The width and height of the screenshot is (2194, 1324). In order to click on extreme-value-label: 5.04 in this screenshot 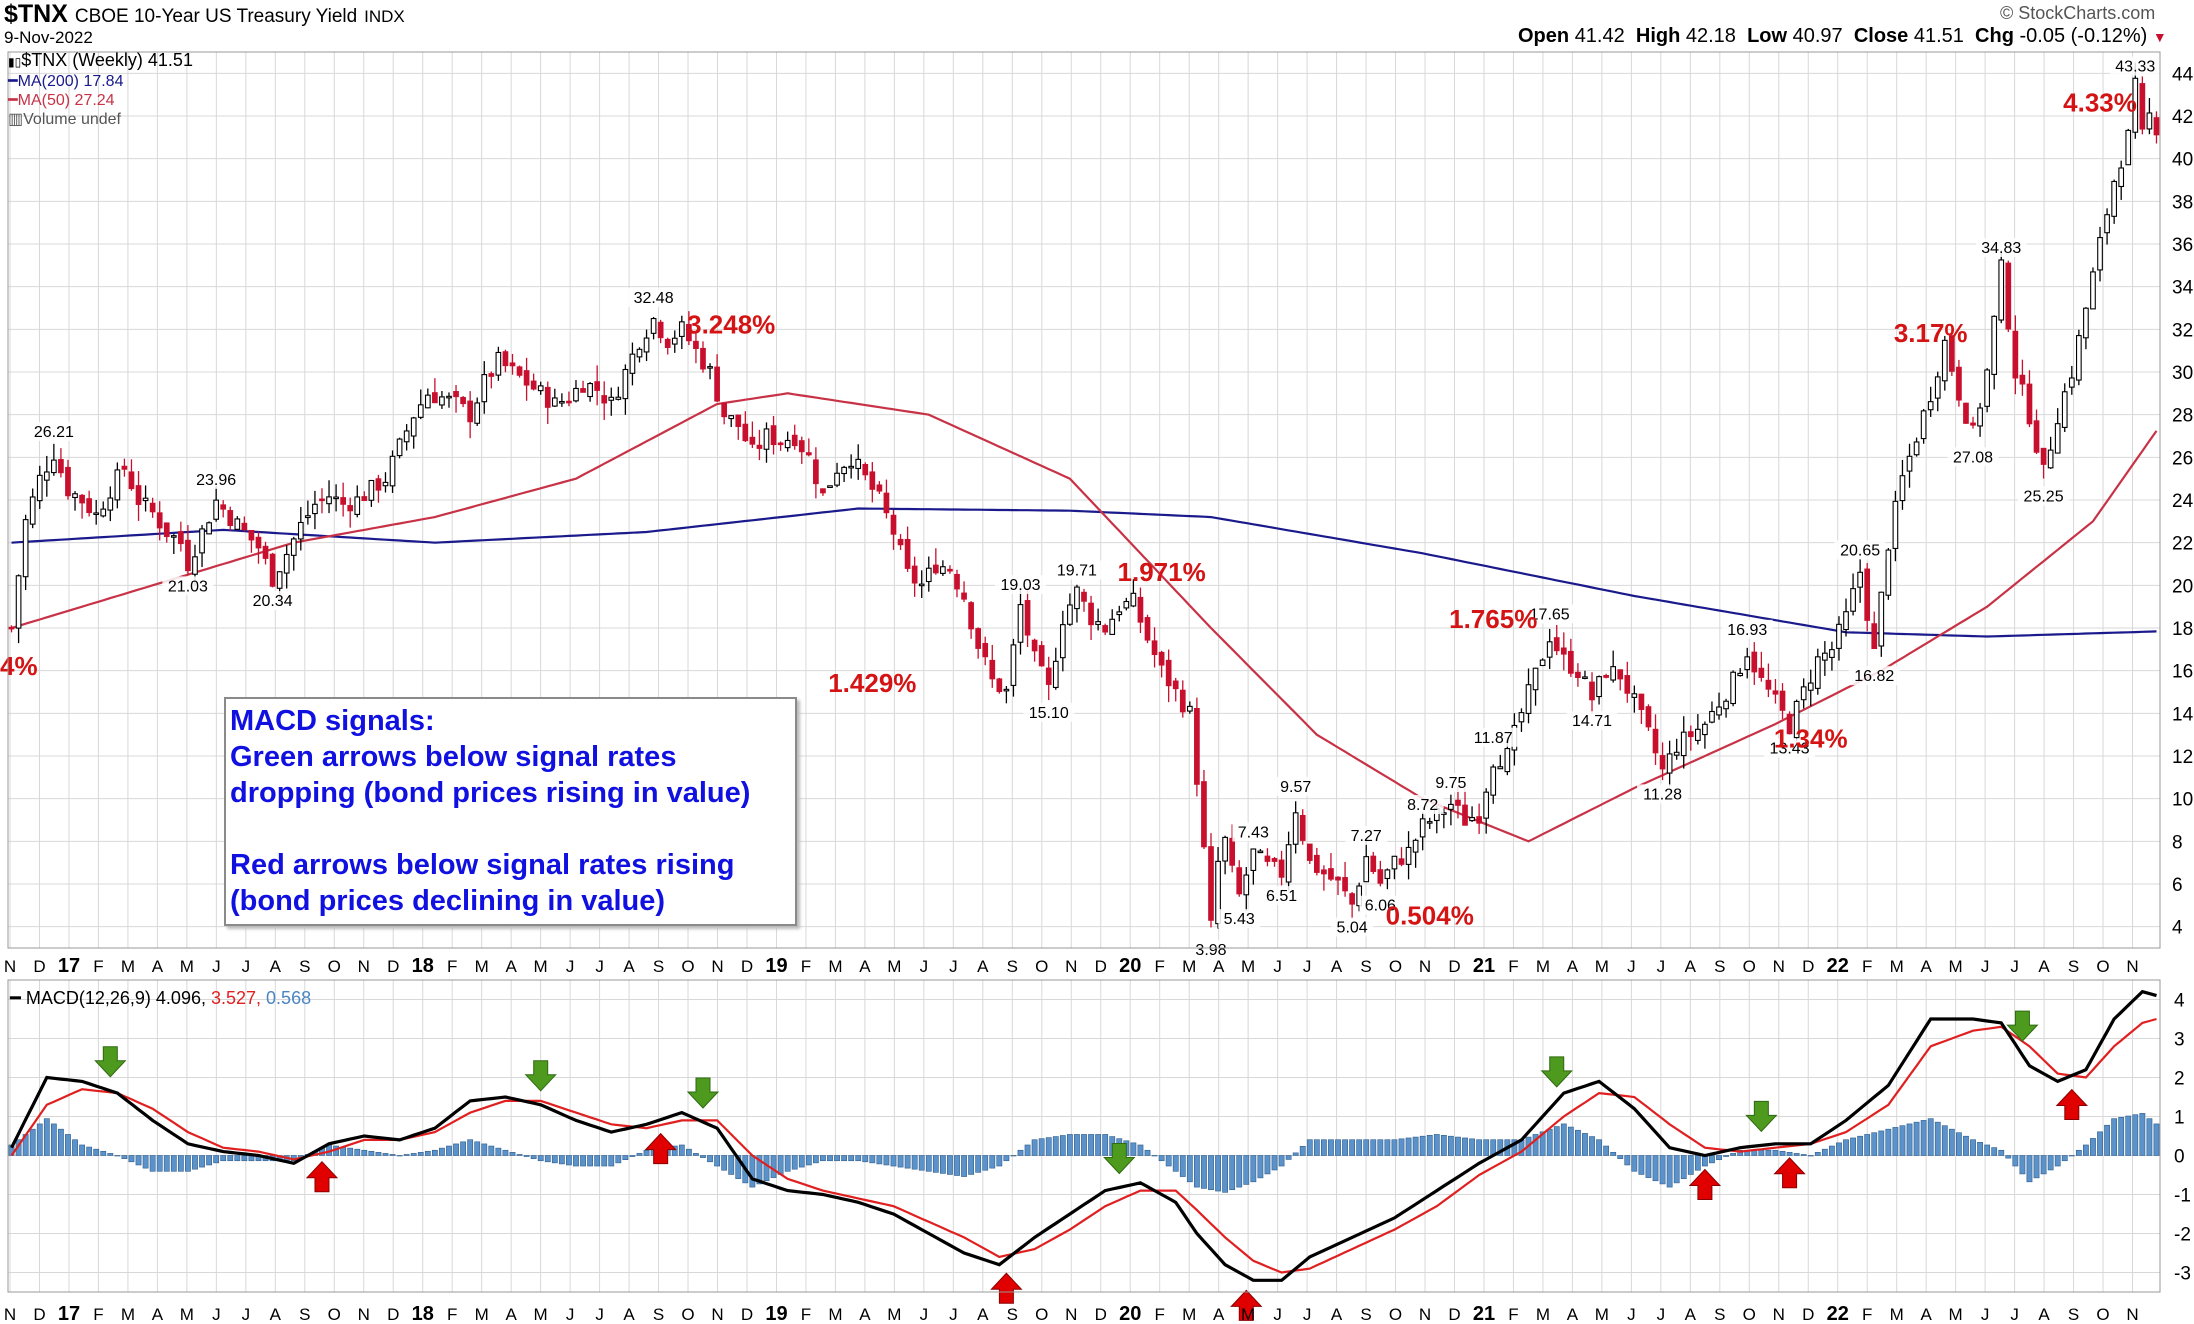, I will do `click(1352, 927)`.